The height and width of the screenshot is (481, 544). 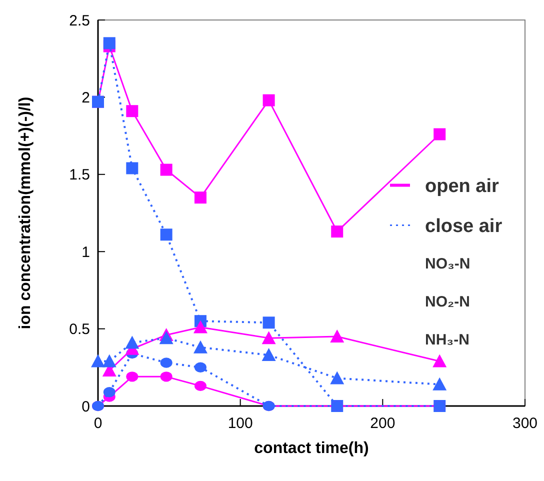 What do you see at coordinates (79, 175) in the screenshot?
I see `y-tick-label: 1.5` at bounding box center [79, 175].